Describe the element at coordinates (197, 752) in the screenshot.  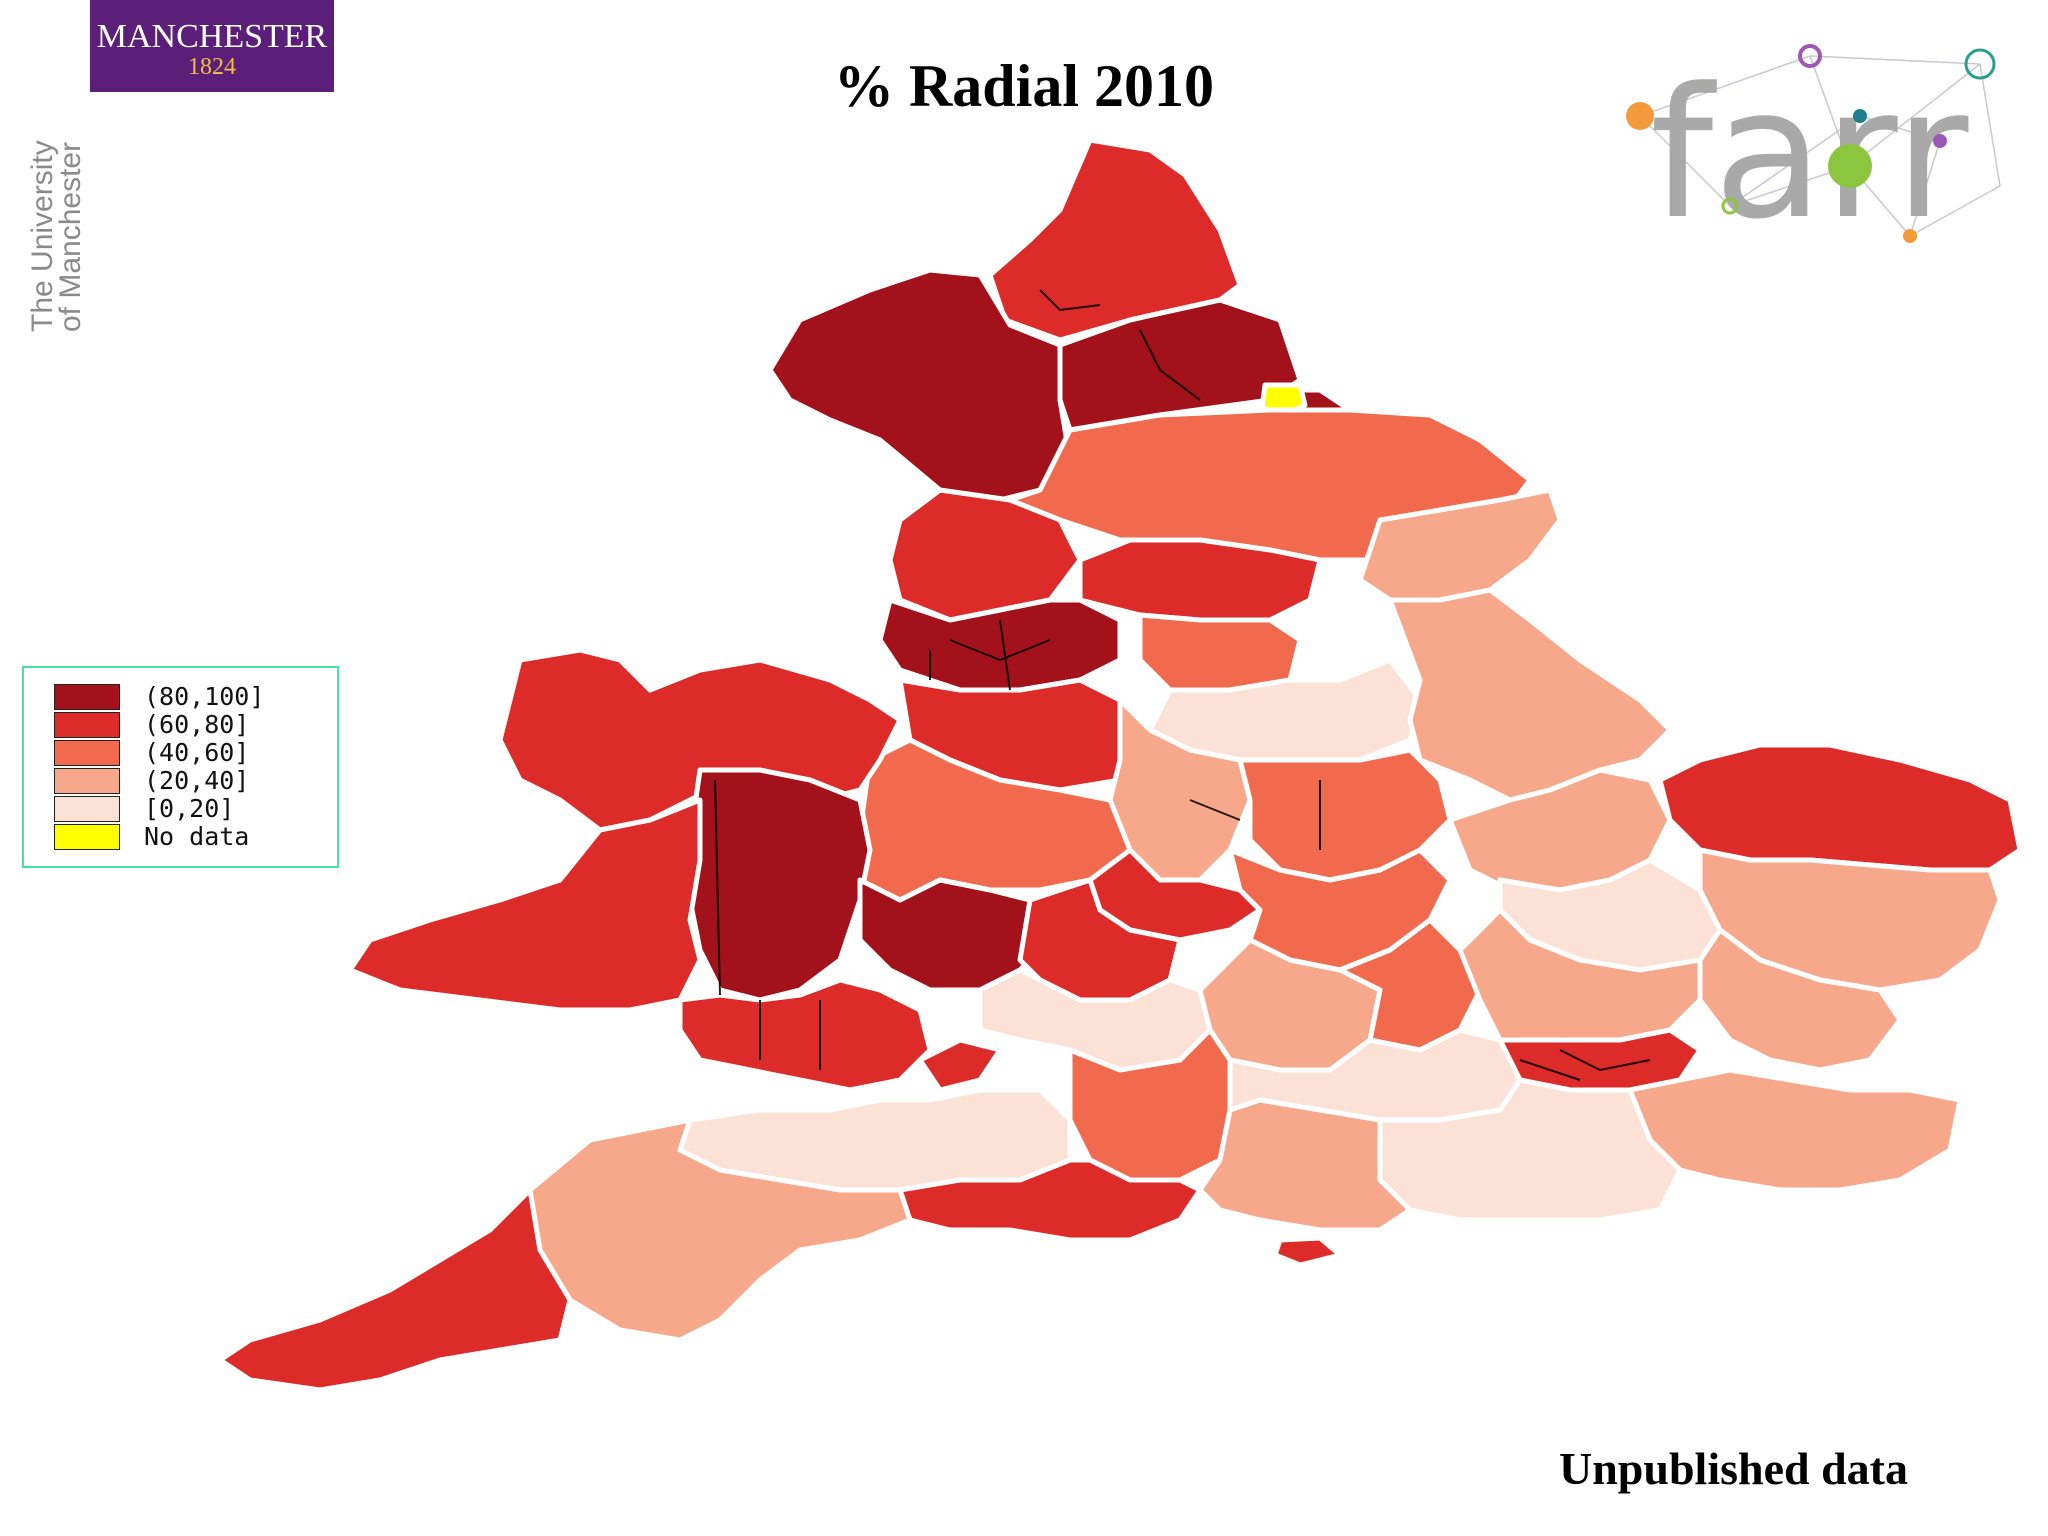
I see `legend-label: (40,60]` at that location.